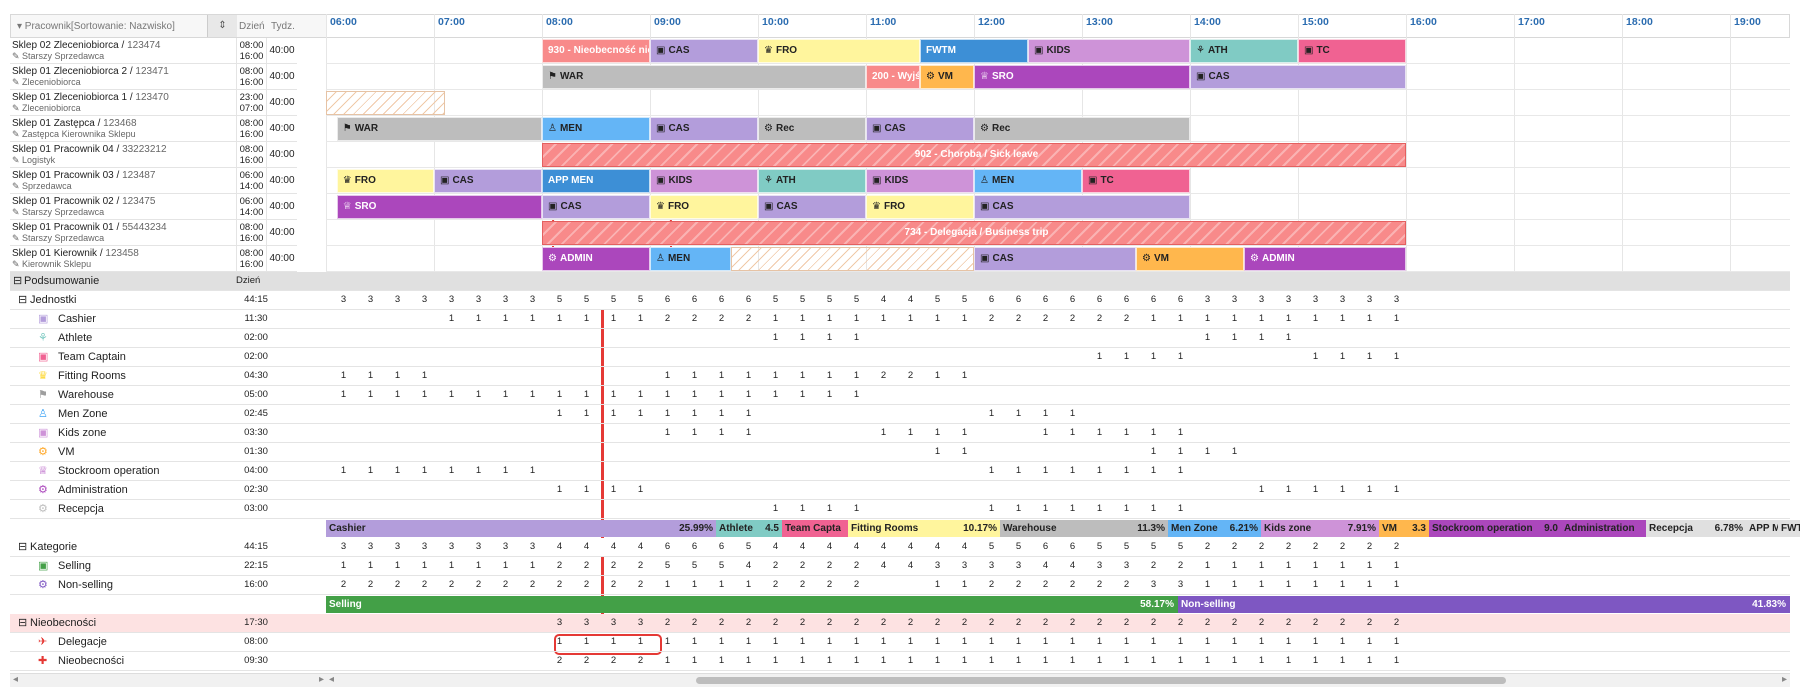 Image resolution: width=1800 pixels, height=697 pixels. Describe the element at coordinates (256, 470) in the screenshot. I see `unit-duration: 04:00` at that location.